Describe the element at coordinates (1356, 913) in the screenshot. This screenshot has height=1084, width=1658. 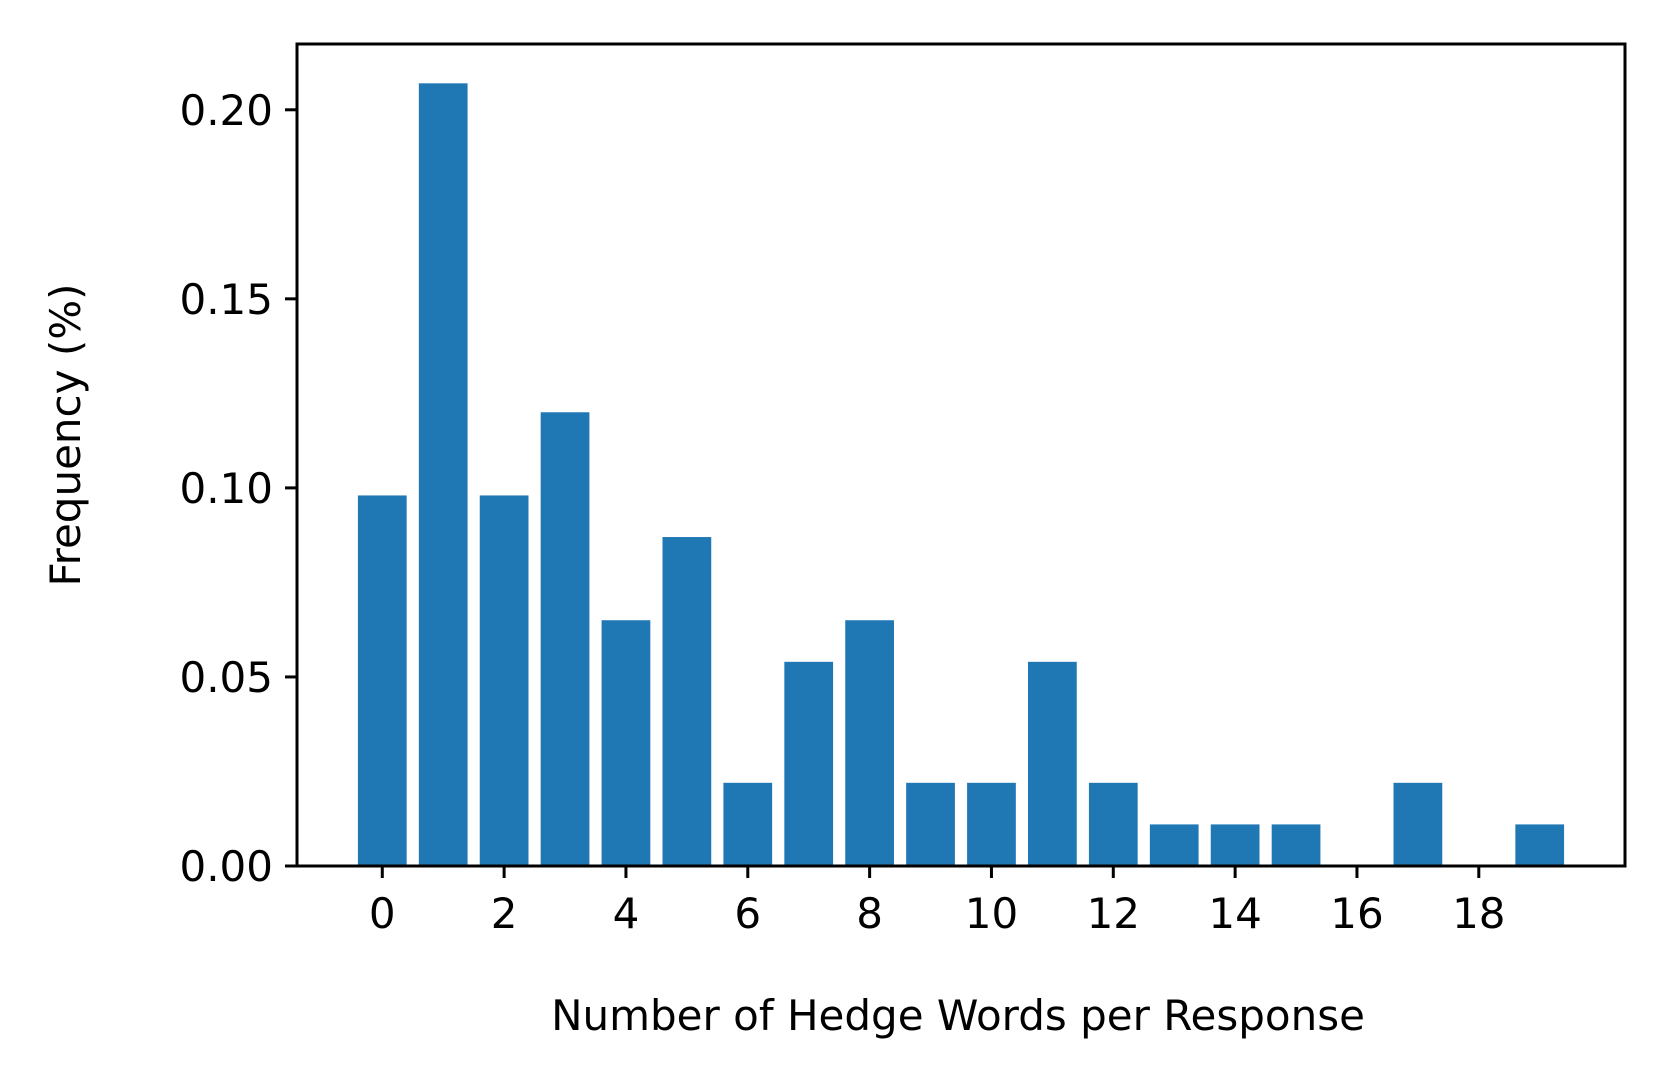
I see `x-tick-label: 16` at that location.